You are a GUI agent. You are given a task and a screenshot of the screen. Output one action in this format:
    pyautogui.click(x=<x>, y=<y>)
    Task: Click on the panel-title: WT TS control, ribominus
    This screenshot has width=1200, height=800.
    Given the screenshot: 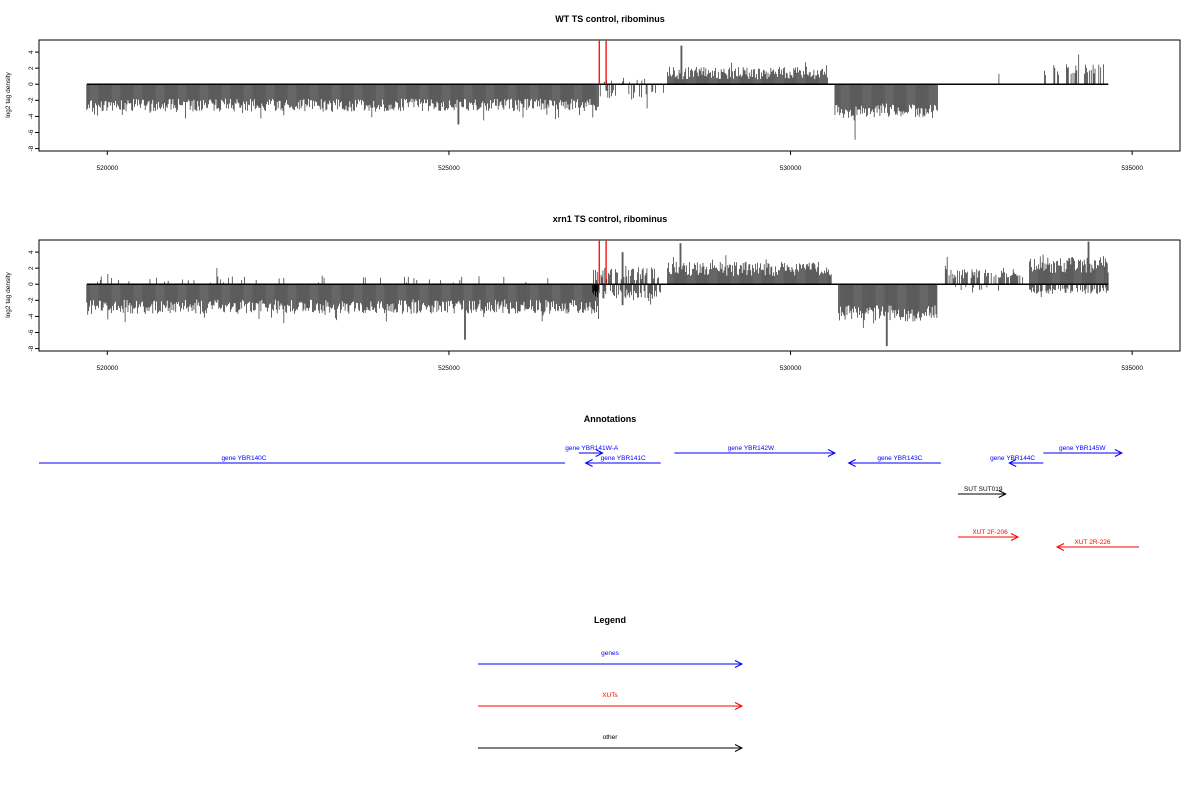 What is the action you would take?
    pyautogui.click(x=610, y=19)
    